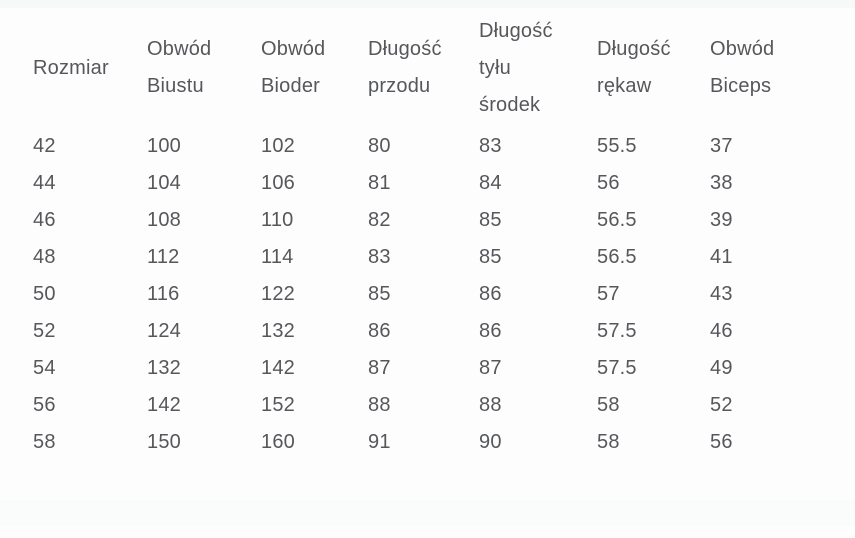 The image size is (855, 538). Describe the element at coordinates (423, 68) in the screenshot. I see `col-header-dlugosc-przodu: Długość przodu` at that location.